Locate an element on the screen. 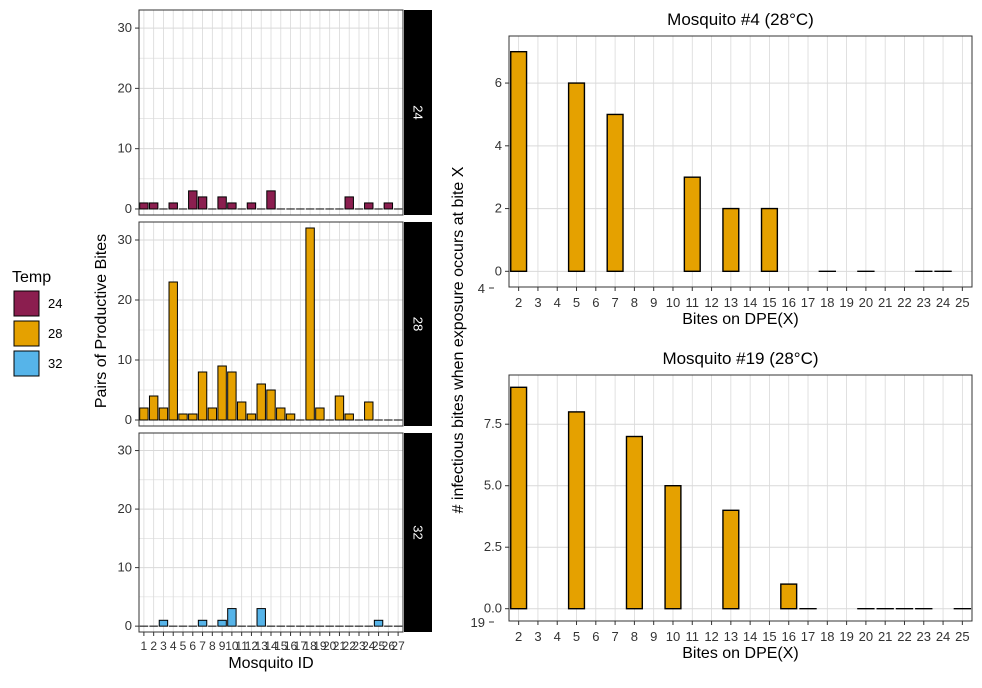 This screenshot has width=982, height=688. bar-temp28-id1 is located at coordinates (144, 414).